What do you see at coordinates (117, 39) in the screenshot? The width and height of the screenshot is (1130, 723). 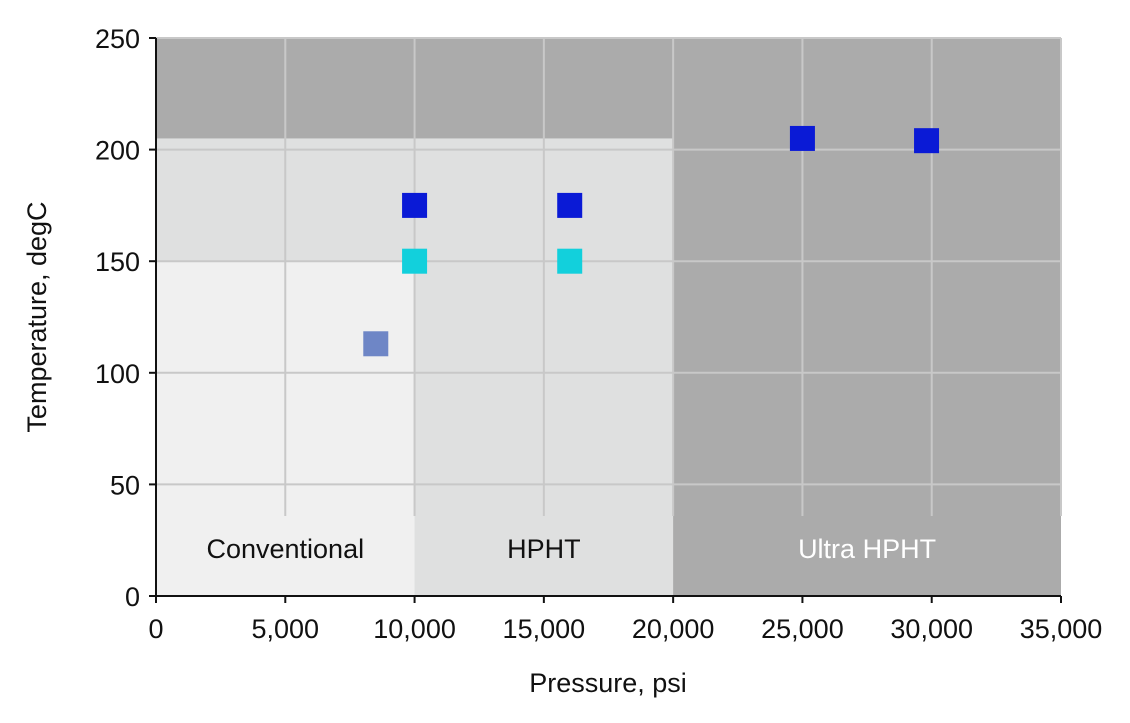 I see `y-tick-label: 250` at bounding box center [117, 39].